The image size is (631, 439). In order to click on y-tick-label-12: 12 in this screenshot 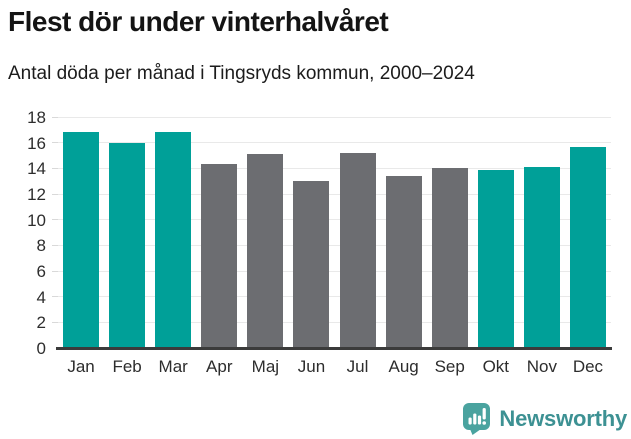, I will do `click(36, 194)`.